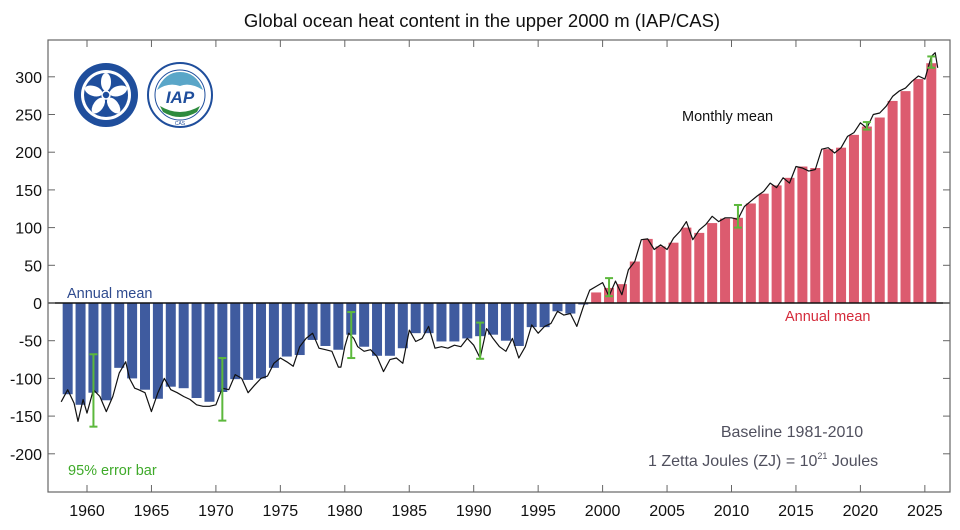  I want to click on annual-bar-1970, so click(222, 347).